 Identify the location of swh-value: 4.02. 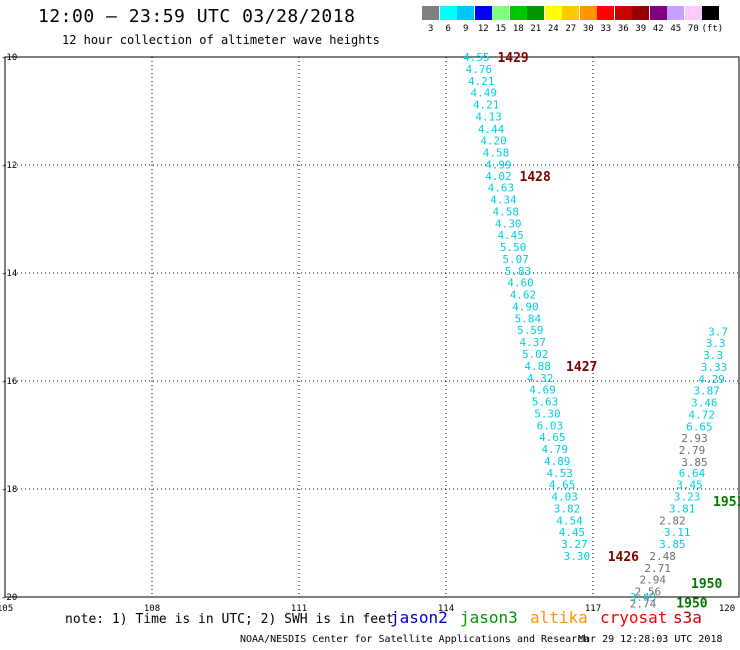
(498, 176).